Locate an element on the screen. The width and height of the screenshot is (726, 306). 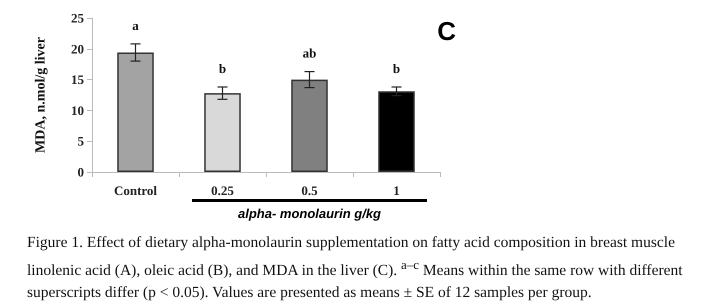
x-tick-label: Control is located at coordinates (136, 190).